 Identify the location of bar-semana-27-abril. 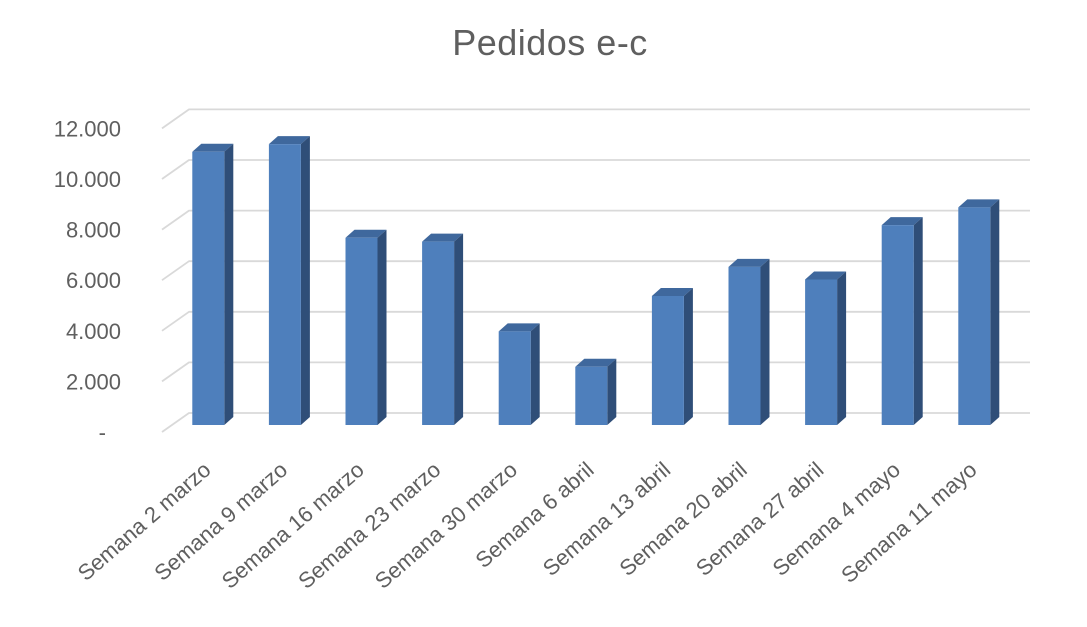
(826, 348).